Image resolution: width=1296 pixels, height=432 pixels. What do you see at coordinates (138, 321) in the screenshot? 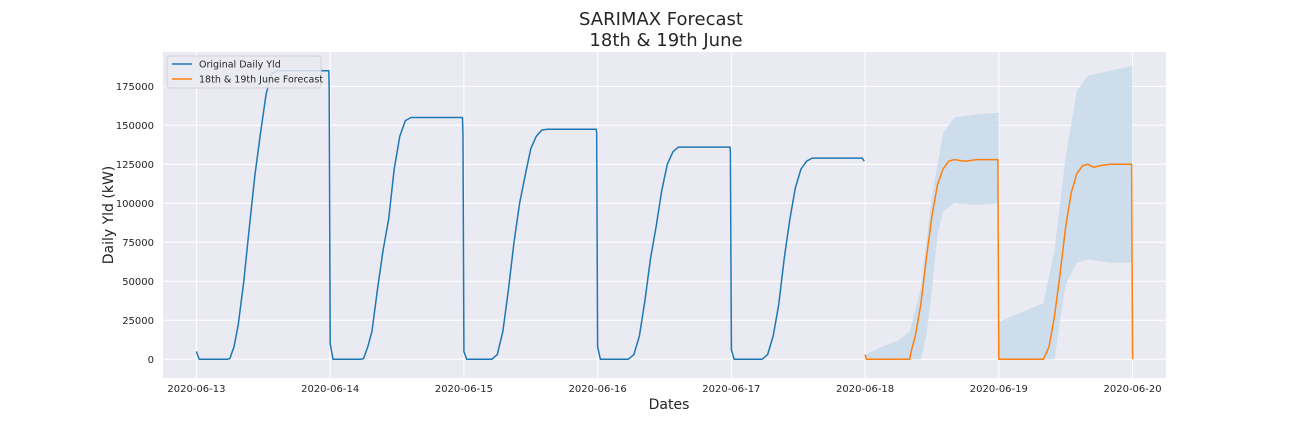
I see `y-tick-label: 25000` at bounding box center [138, 321].